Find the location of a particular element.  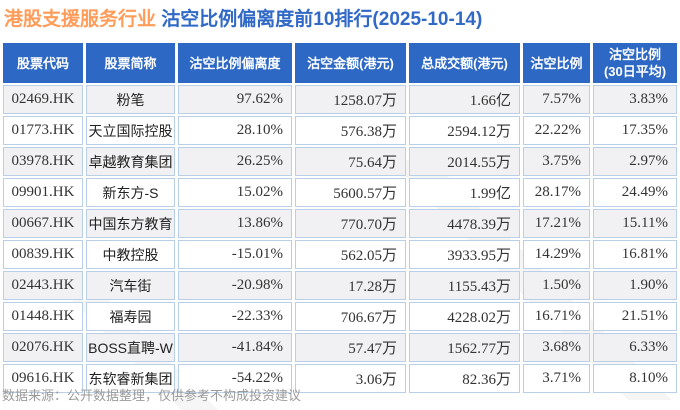

stock-name-cell: 中国东方教育 is located at coordinates (130, 223).